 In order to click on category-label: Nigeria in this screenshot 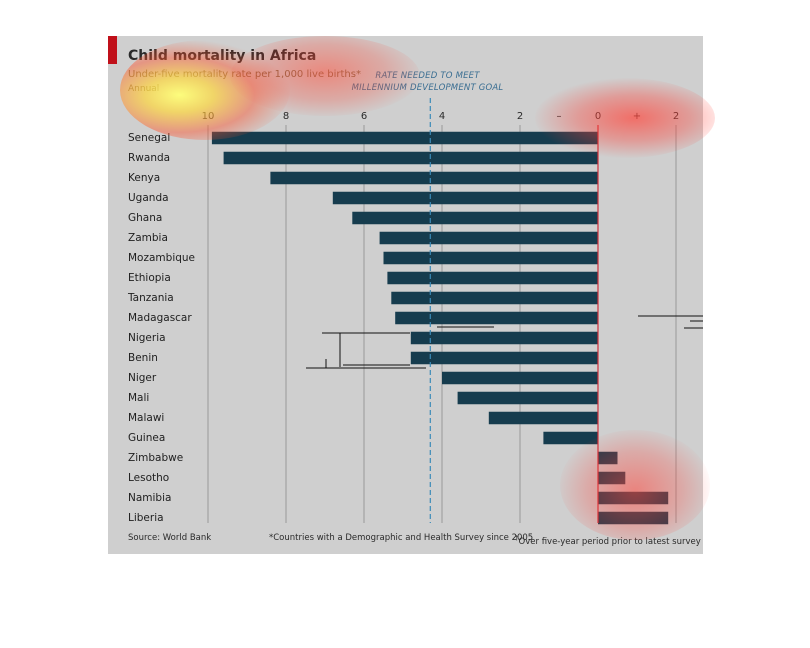, I will do `click(147, 338)`.